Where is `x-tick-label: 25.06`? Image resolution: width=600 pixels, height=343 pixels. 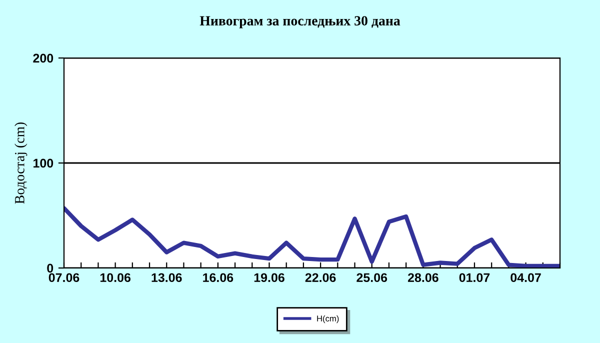
x-tick-label: 25.06 is located at coordinates (372, 277).